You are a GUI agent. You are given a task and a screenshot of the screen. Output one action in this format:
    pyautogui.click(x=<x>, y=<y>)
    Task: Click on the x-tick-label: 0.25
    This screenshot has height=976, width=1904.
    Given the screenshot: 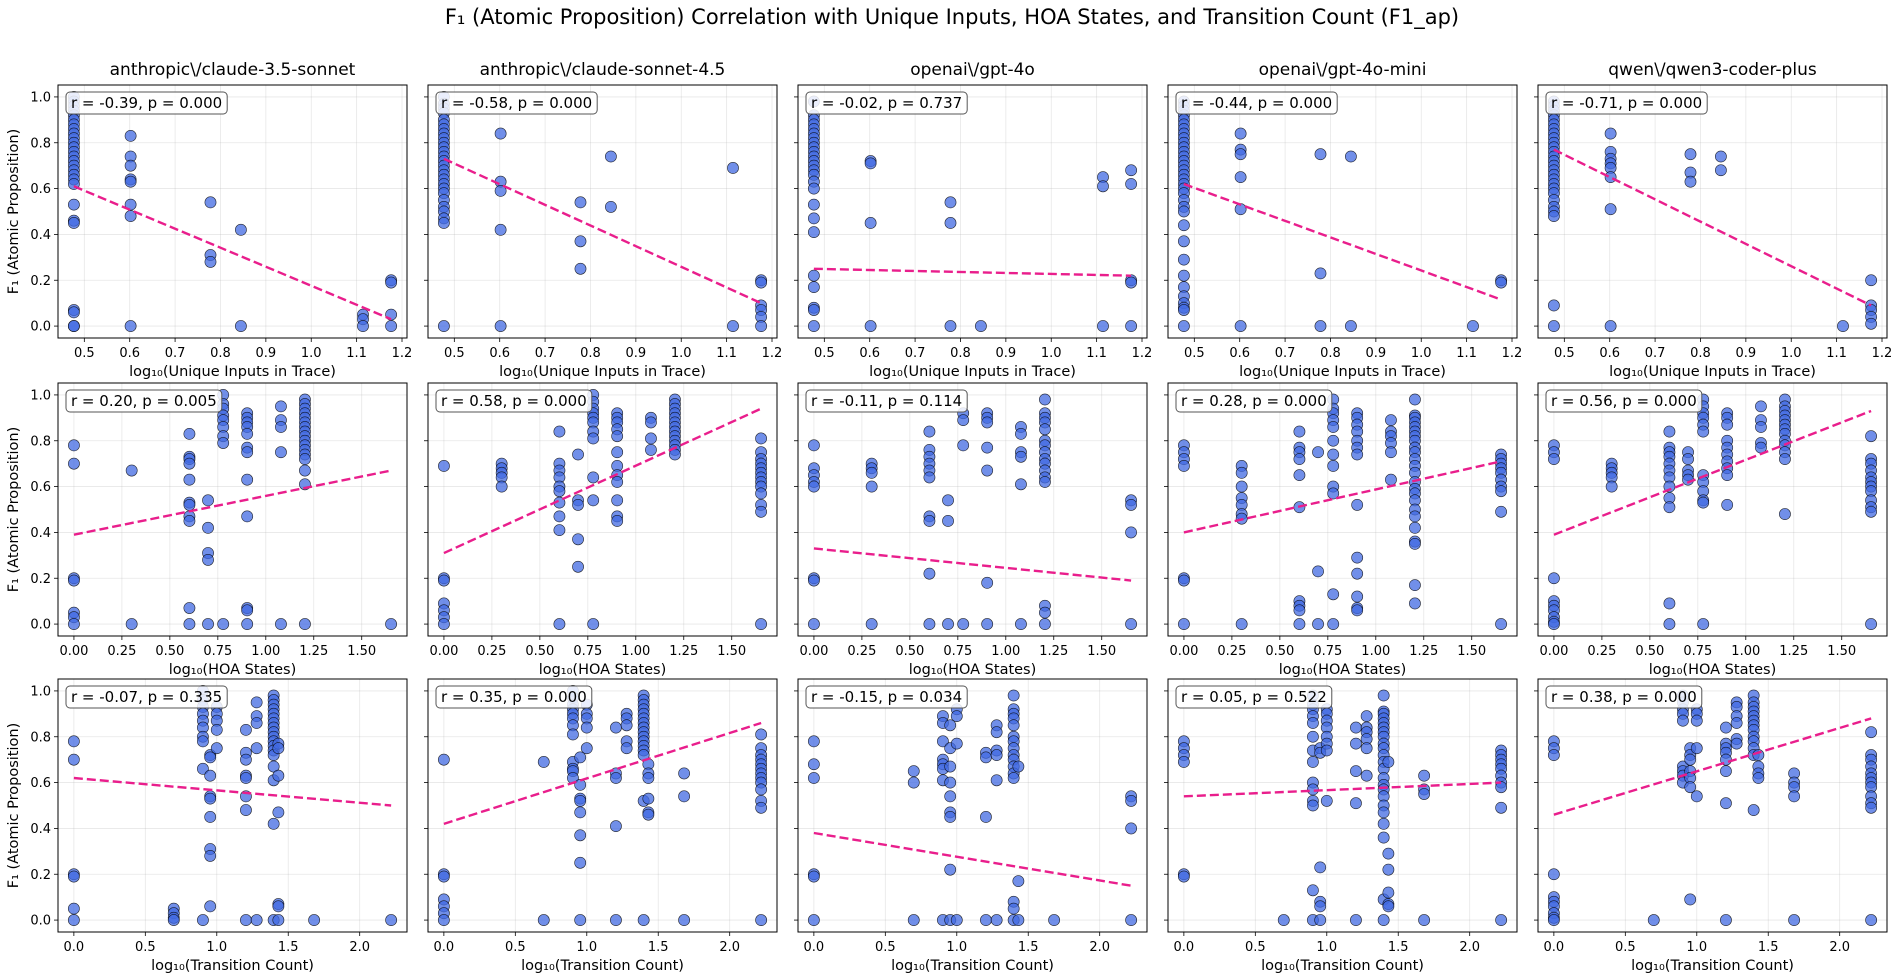 What is the action you would take?
    pyautogui.click(x=121, y=651)
    